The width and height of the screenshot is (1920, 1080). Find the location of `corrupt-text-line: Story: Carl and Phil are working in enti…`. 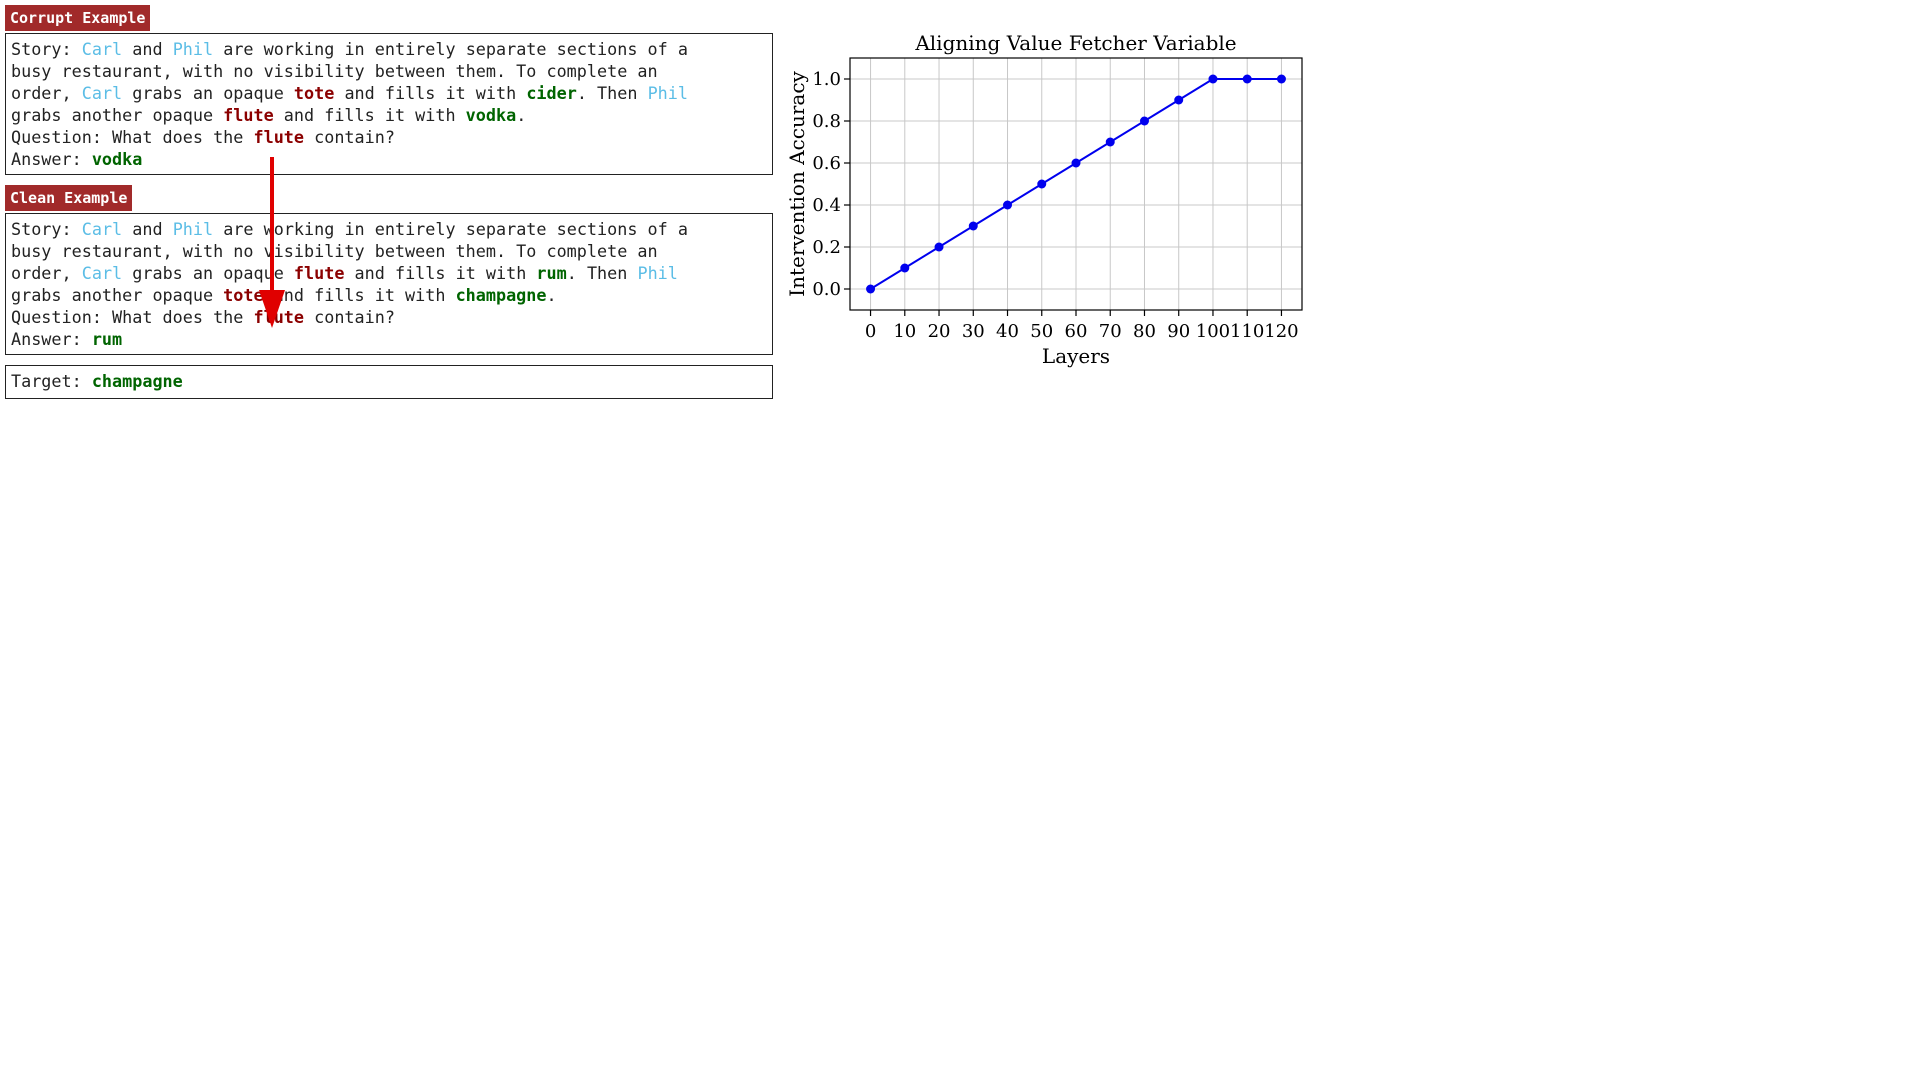

corrupt-text-line: Story: Carl and Phil are working in enti… is located at coordinates (389, 49).